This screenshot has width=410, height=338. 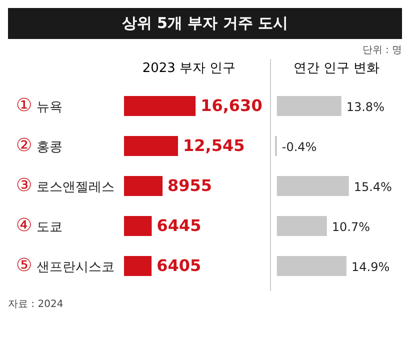 I want to click on text: 단위 : 명, so click(x=381, y=51).